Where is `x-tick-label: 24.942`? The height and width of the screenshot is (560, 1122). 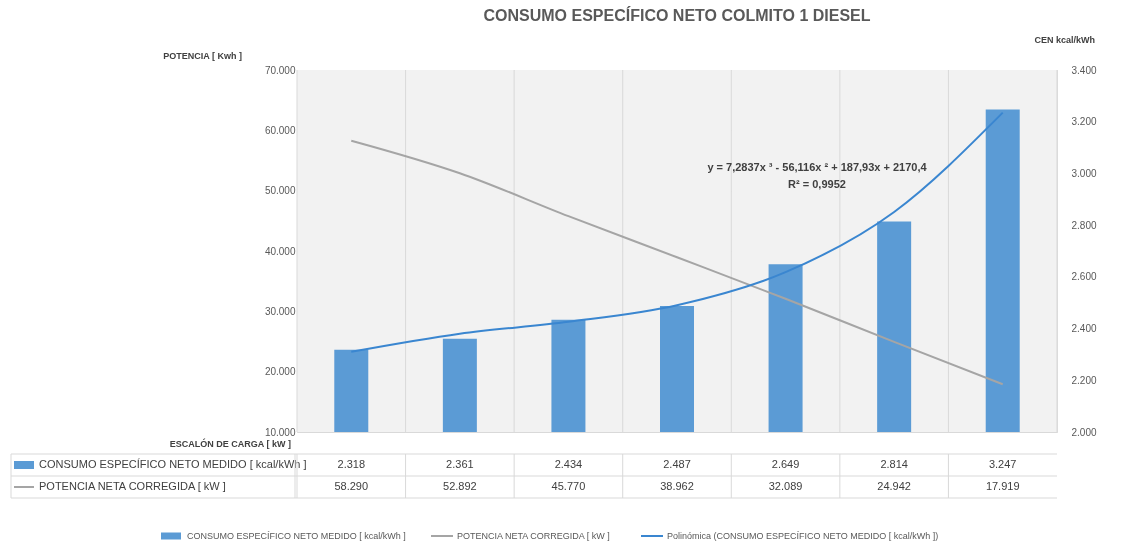
x-tick-label: 24.942 is located at coordinates (894, 486).